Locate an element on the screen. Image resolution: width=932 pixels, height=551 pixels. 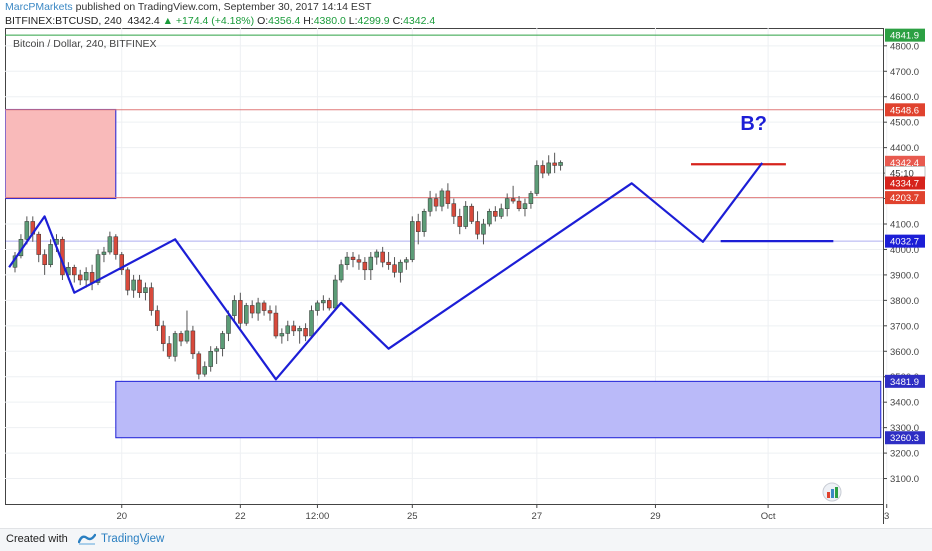
last-price: 4342.4 is located at coordinates (143, 21).